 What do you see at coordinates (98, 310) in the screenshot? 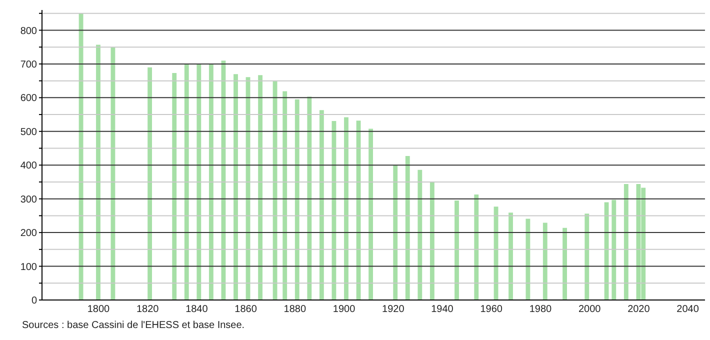
I see `x-tick-label: 1800` at bounding box center [98, 310].